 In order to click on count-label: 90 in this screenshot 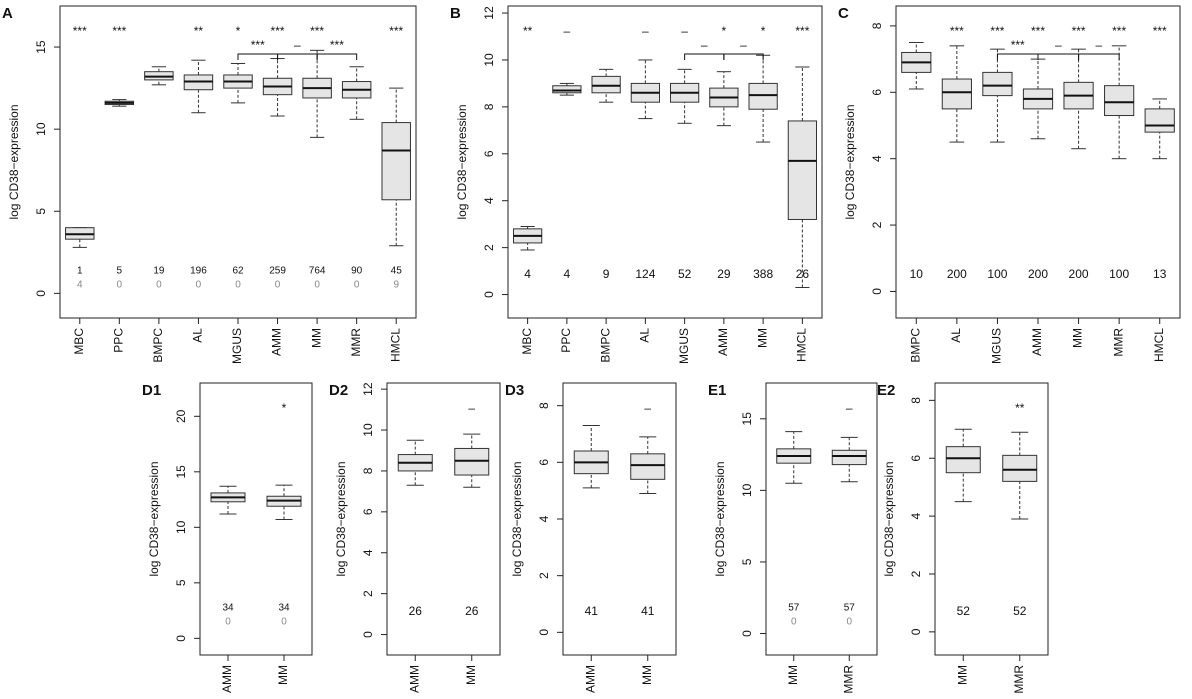, I will do `click(357, 271)`.